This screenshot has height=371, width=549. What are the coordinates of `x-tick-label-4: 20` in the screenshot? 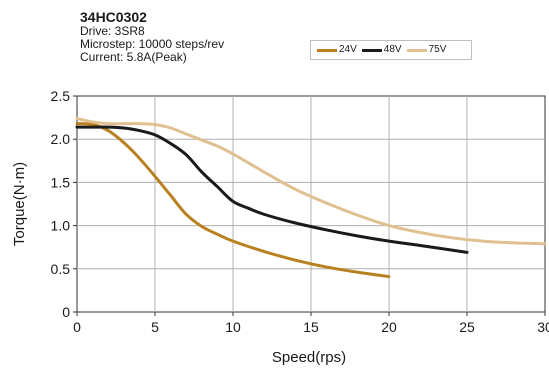 It's located at (389, 327).